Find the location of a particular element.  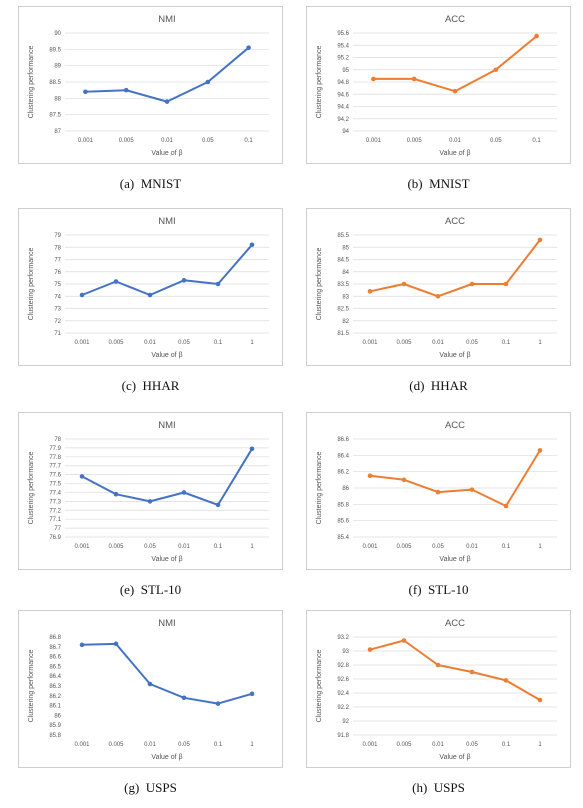

y-tick-label: 82 is located at coordinates (345, 322).